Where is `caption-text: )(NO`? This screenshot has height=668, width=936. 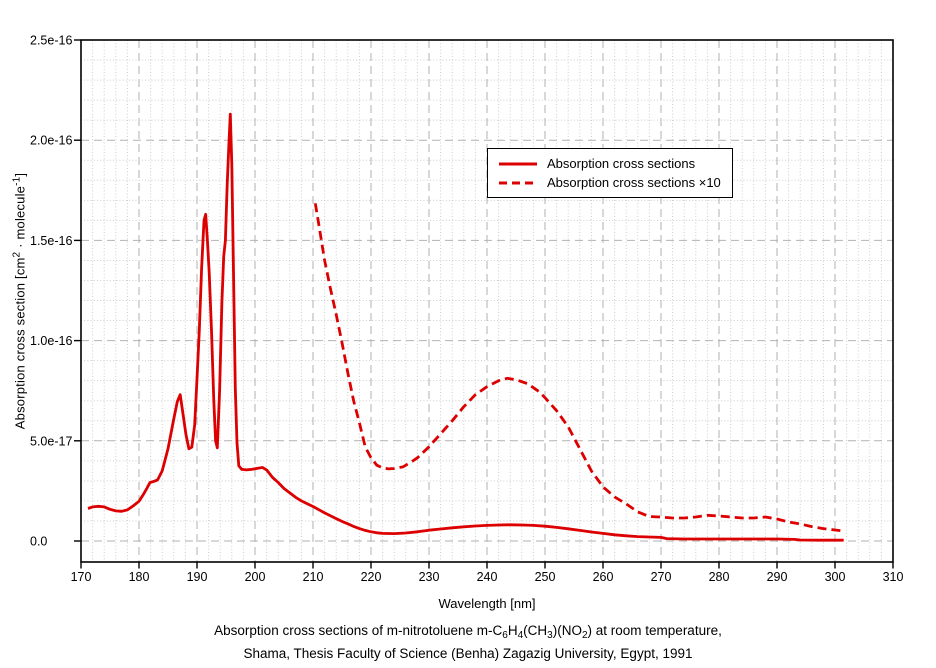 caption-text: )(NO is located at coordinates (567, 630).